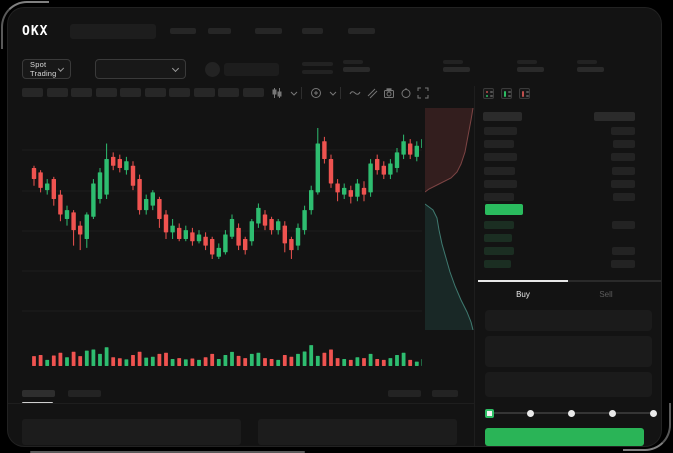 The image size is (673, 453). I want to click on bottom-tab-active, so click(38, 393).